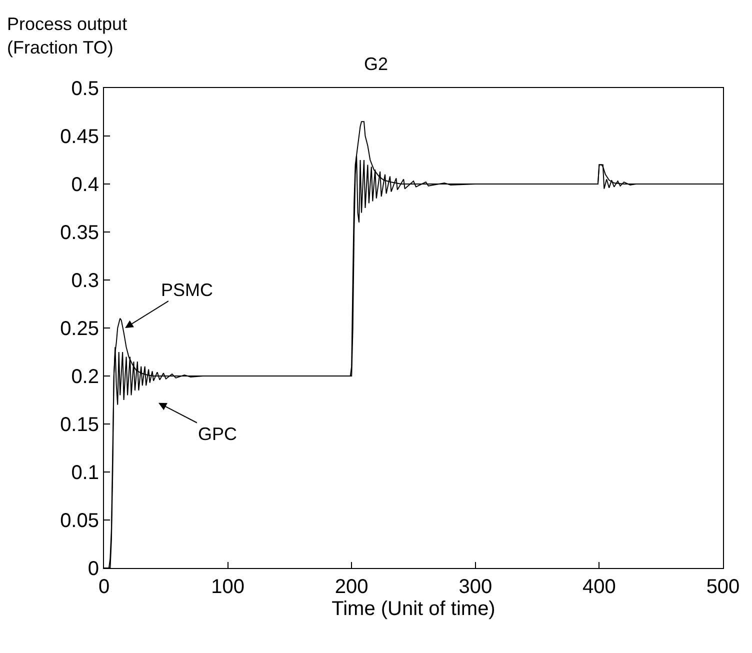 This screenshot has width=752, height=653. What do you see at coordinates (79, 329) in the screenshot?
I see `y-tick-label: 0.25` at bounding box center [79, 329].